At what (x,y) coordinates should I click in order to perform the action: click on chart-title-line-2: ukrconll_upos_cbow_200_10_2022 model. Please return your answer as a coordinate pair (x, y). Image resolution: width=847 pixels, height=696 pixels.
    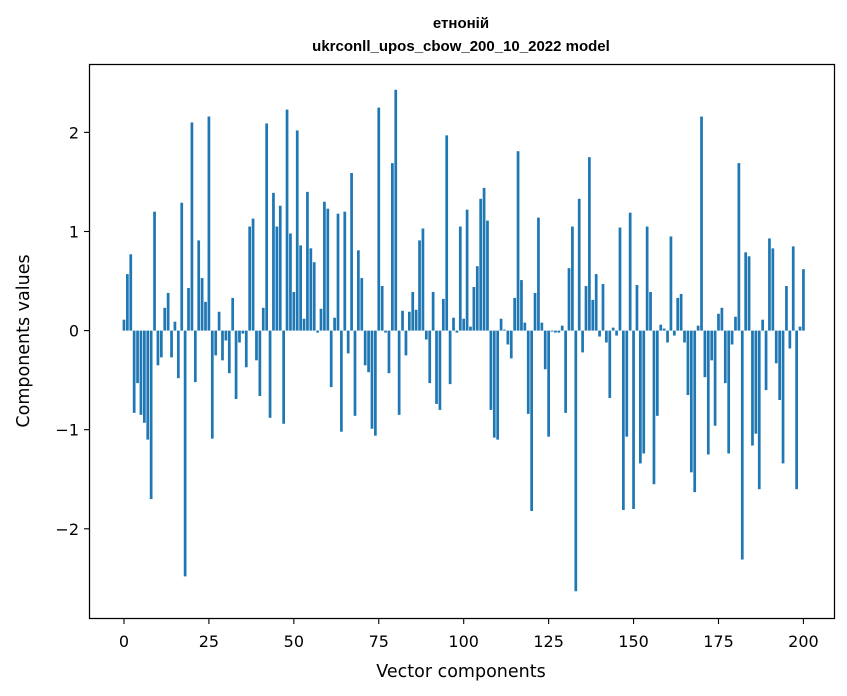
    Looking at the image, I should click on (461, 46).